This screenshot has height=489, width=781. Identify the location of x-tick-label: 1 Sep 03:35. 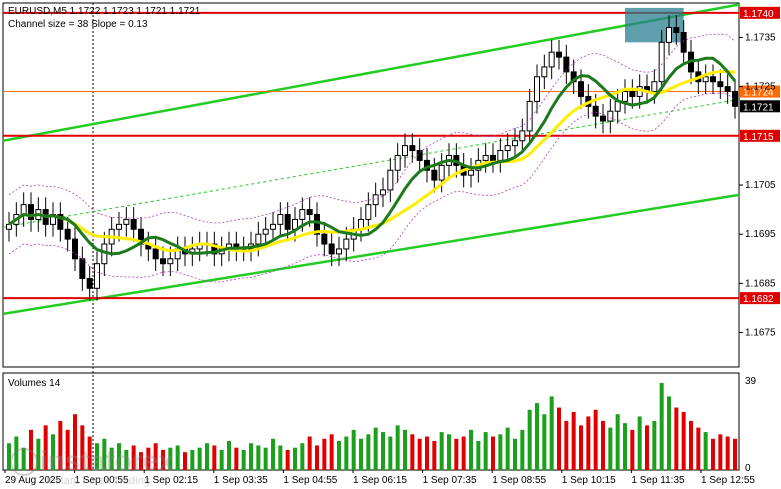
(241, 480).